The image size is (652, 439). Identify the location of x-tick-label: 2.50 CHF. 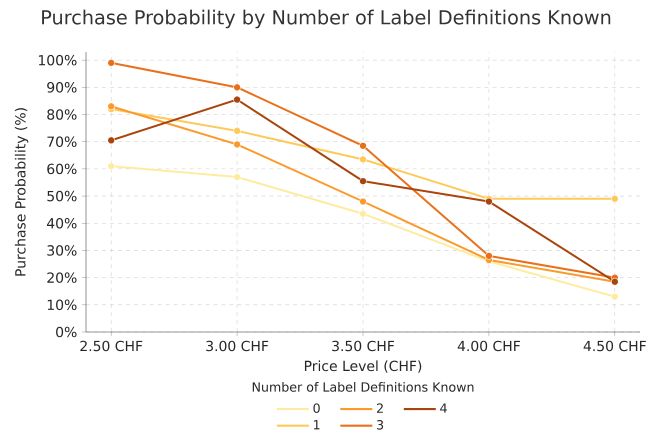
(111, 346).